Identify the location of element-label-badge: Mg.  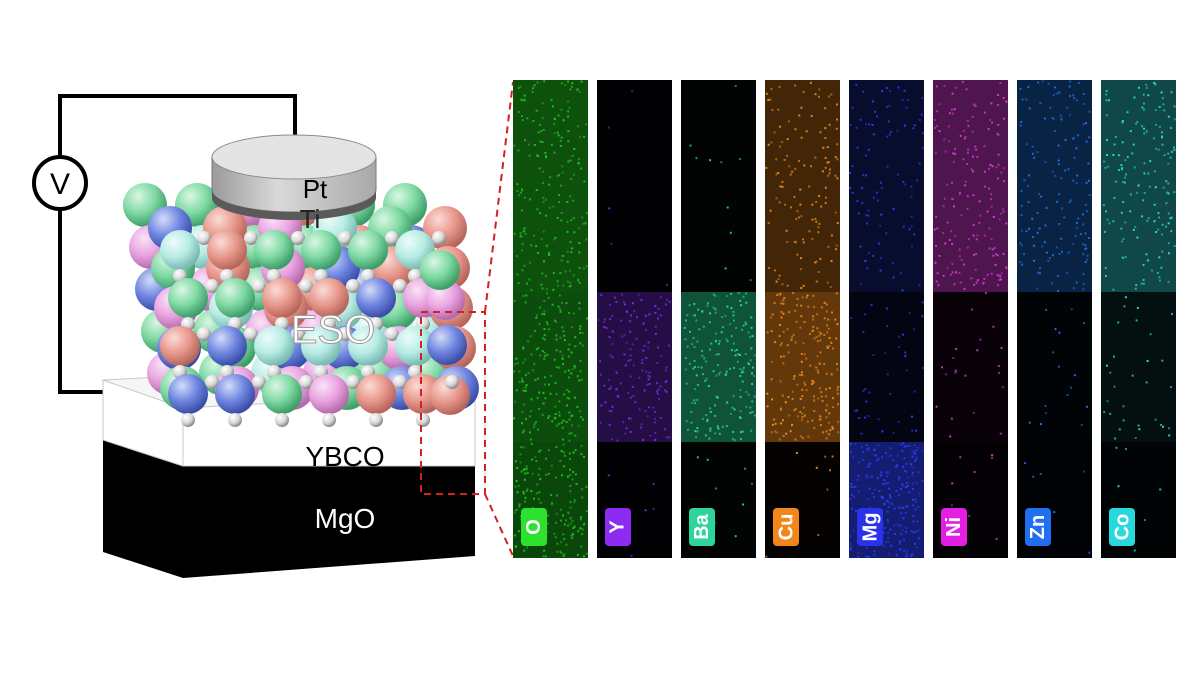
(870, 527).